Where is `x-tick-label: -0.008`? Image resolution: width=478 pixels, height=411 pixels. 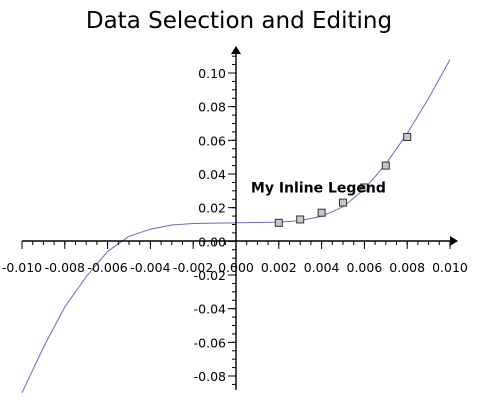
x-tick-label: -0.008 is located at coordinates (65, 267).